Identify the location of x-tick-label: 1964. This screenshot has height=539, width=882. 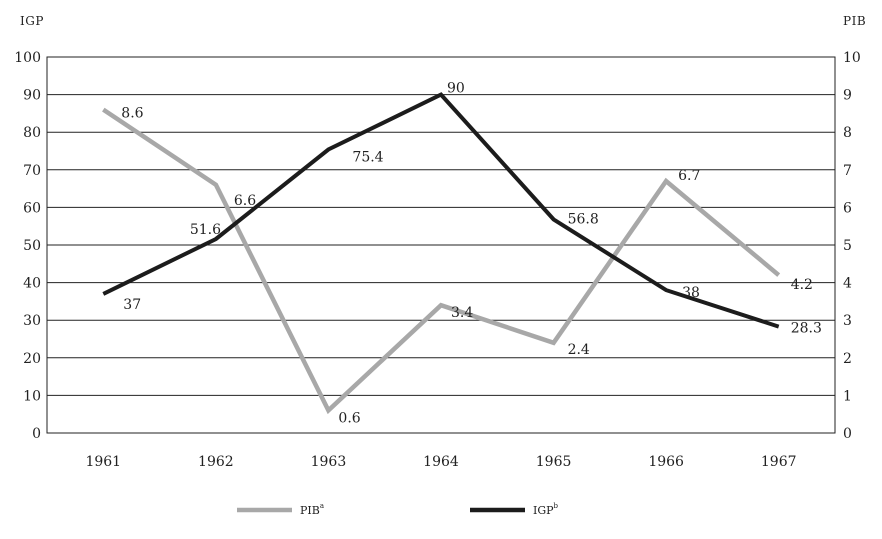
(441, 462).